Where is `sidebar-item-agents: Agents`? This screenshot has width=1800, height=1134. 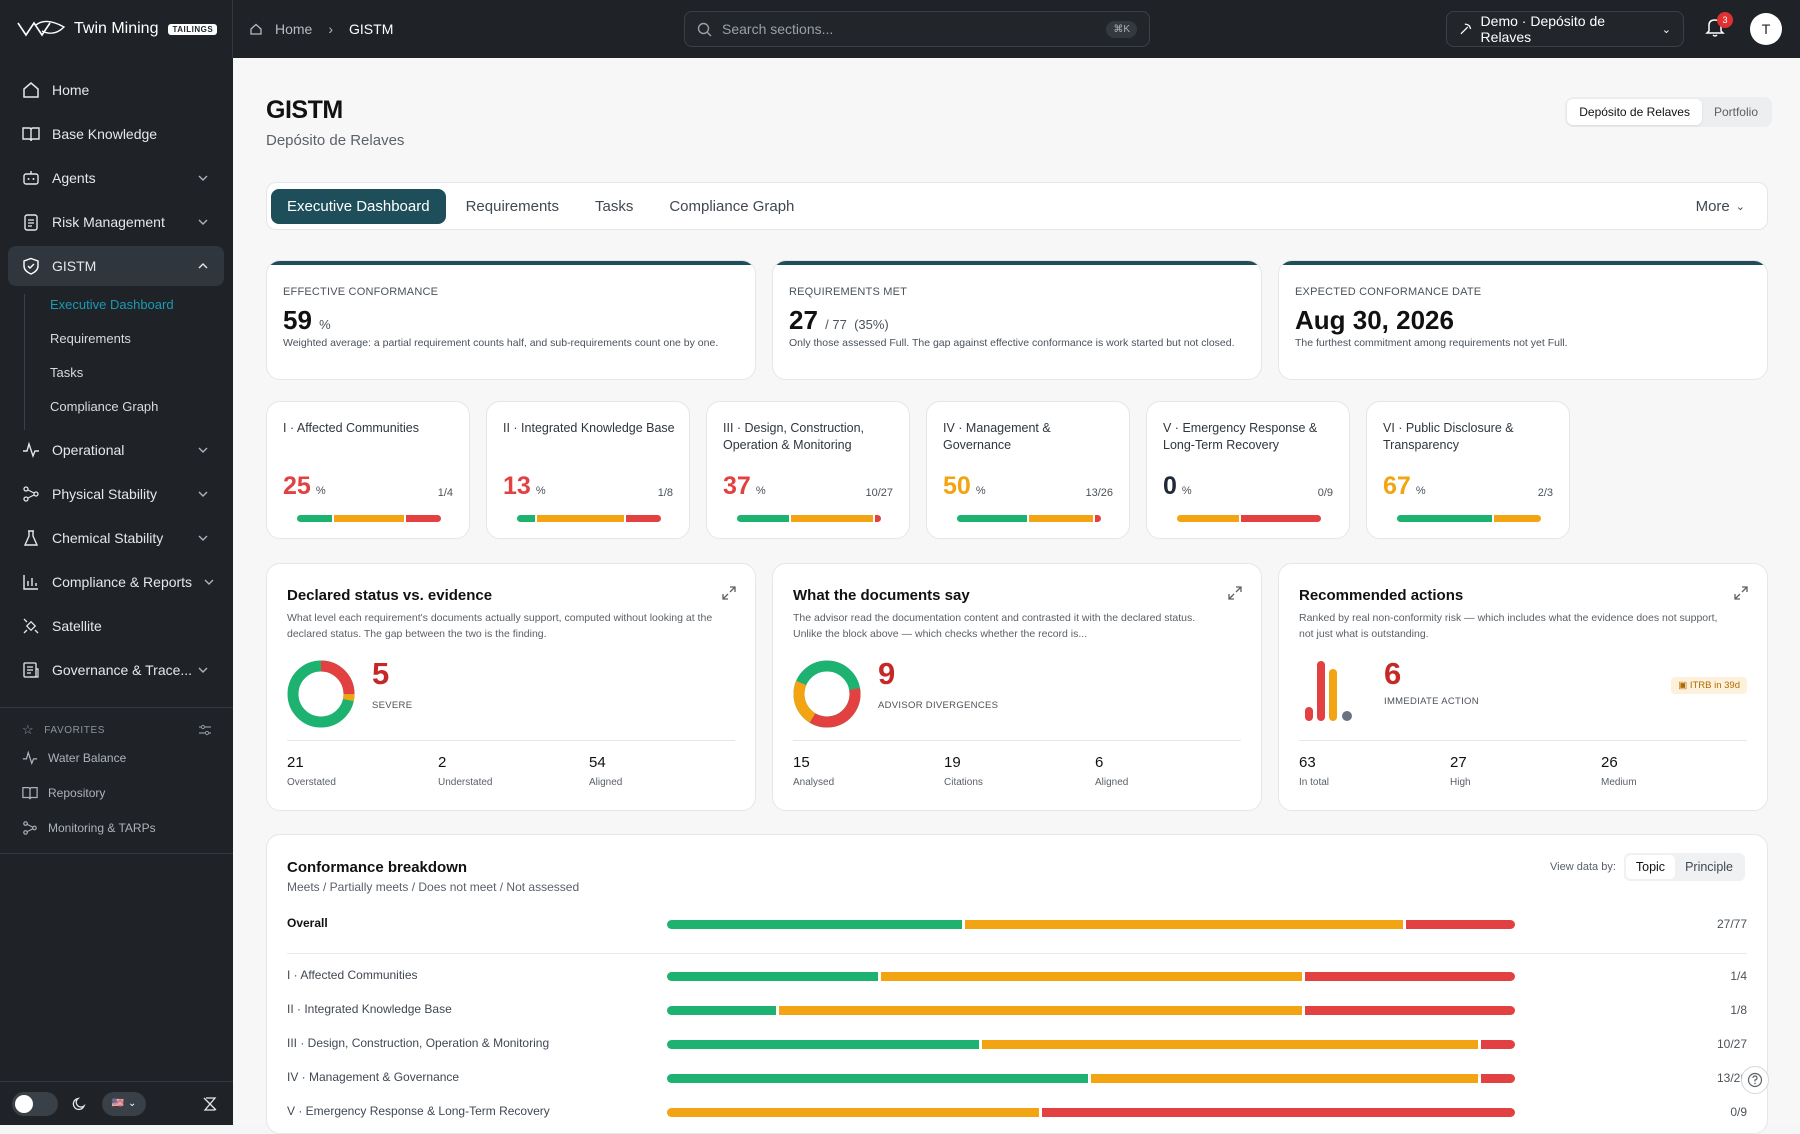 sidebar-item-agents: Agents is located at coordinates (116, 178).